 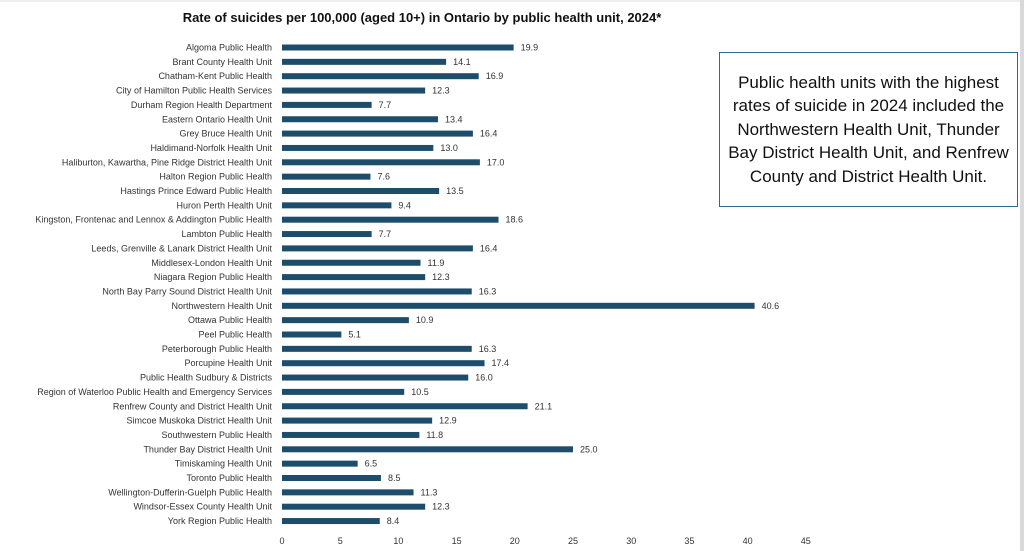 What do you see at coordinates (806, 541) in the screenshot?
I see `x-tick-label: 45` at bounding box center [806, 541].